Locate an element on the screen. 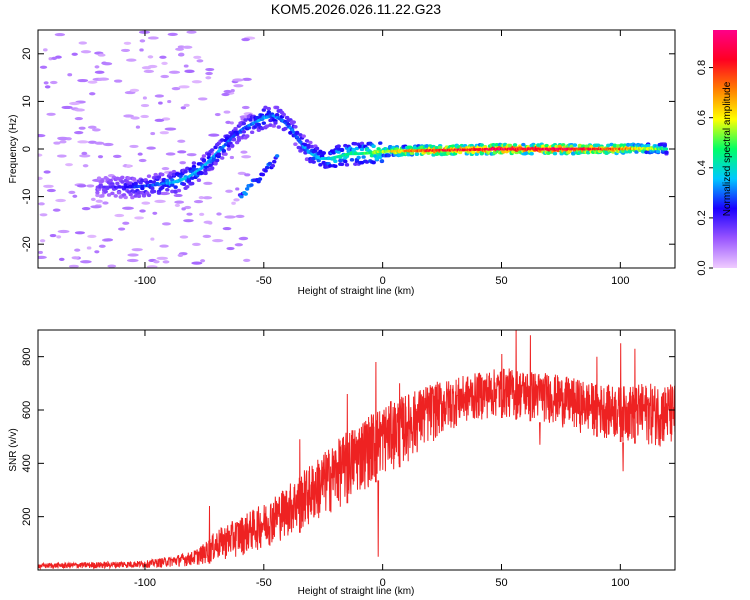  spectrogram-y-label: Frequency (Hz) is located at coordinates (13, 149).